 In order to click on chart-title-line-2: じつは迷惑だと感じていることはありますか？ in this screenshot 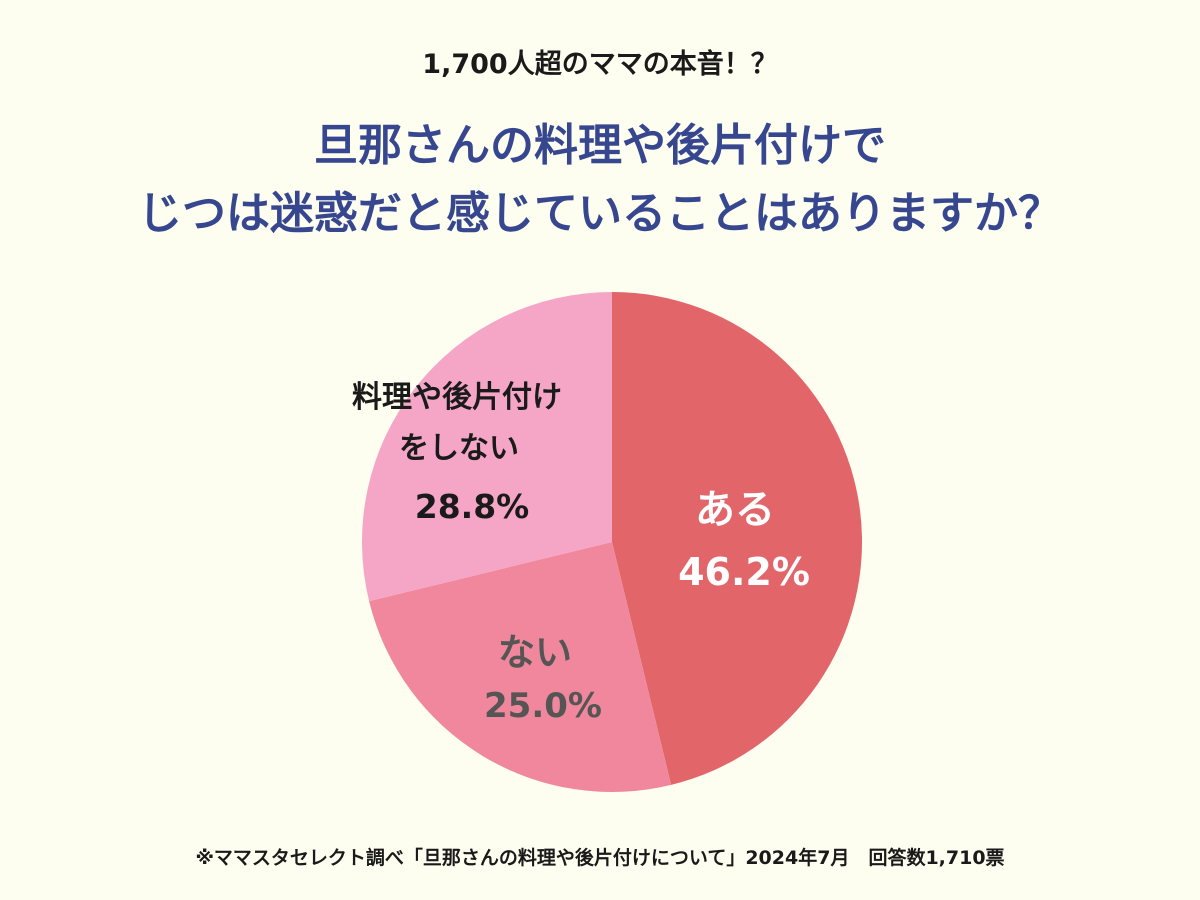, I will do `click(600, 213)`.